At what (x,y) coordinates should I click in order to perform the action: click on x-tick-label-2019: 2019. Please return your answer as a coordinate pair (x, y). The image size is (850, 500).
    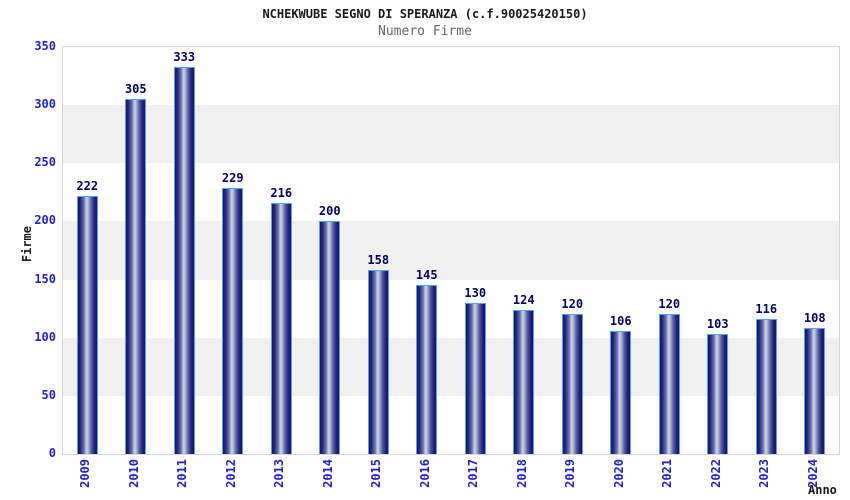
    Looking at the image, I should click on (570, 473).